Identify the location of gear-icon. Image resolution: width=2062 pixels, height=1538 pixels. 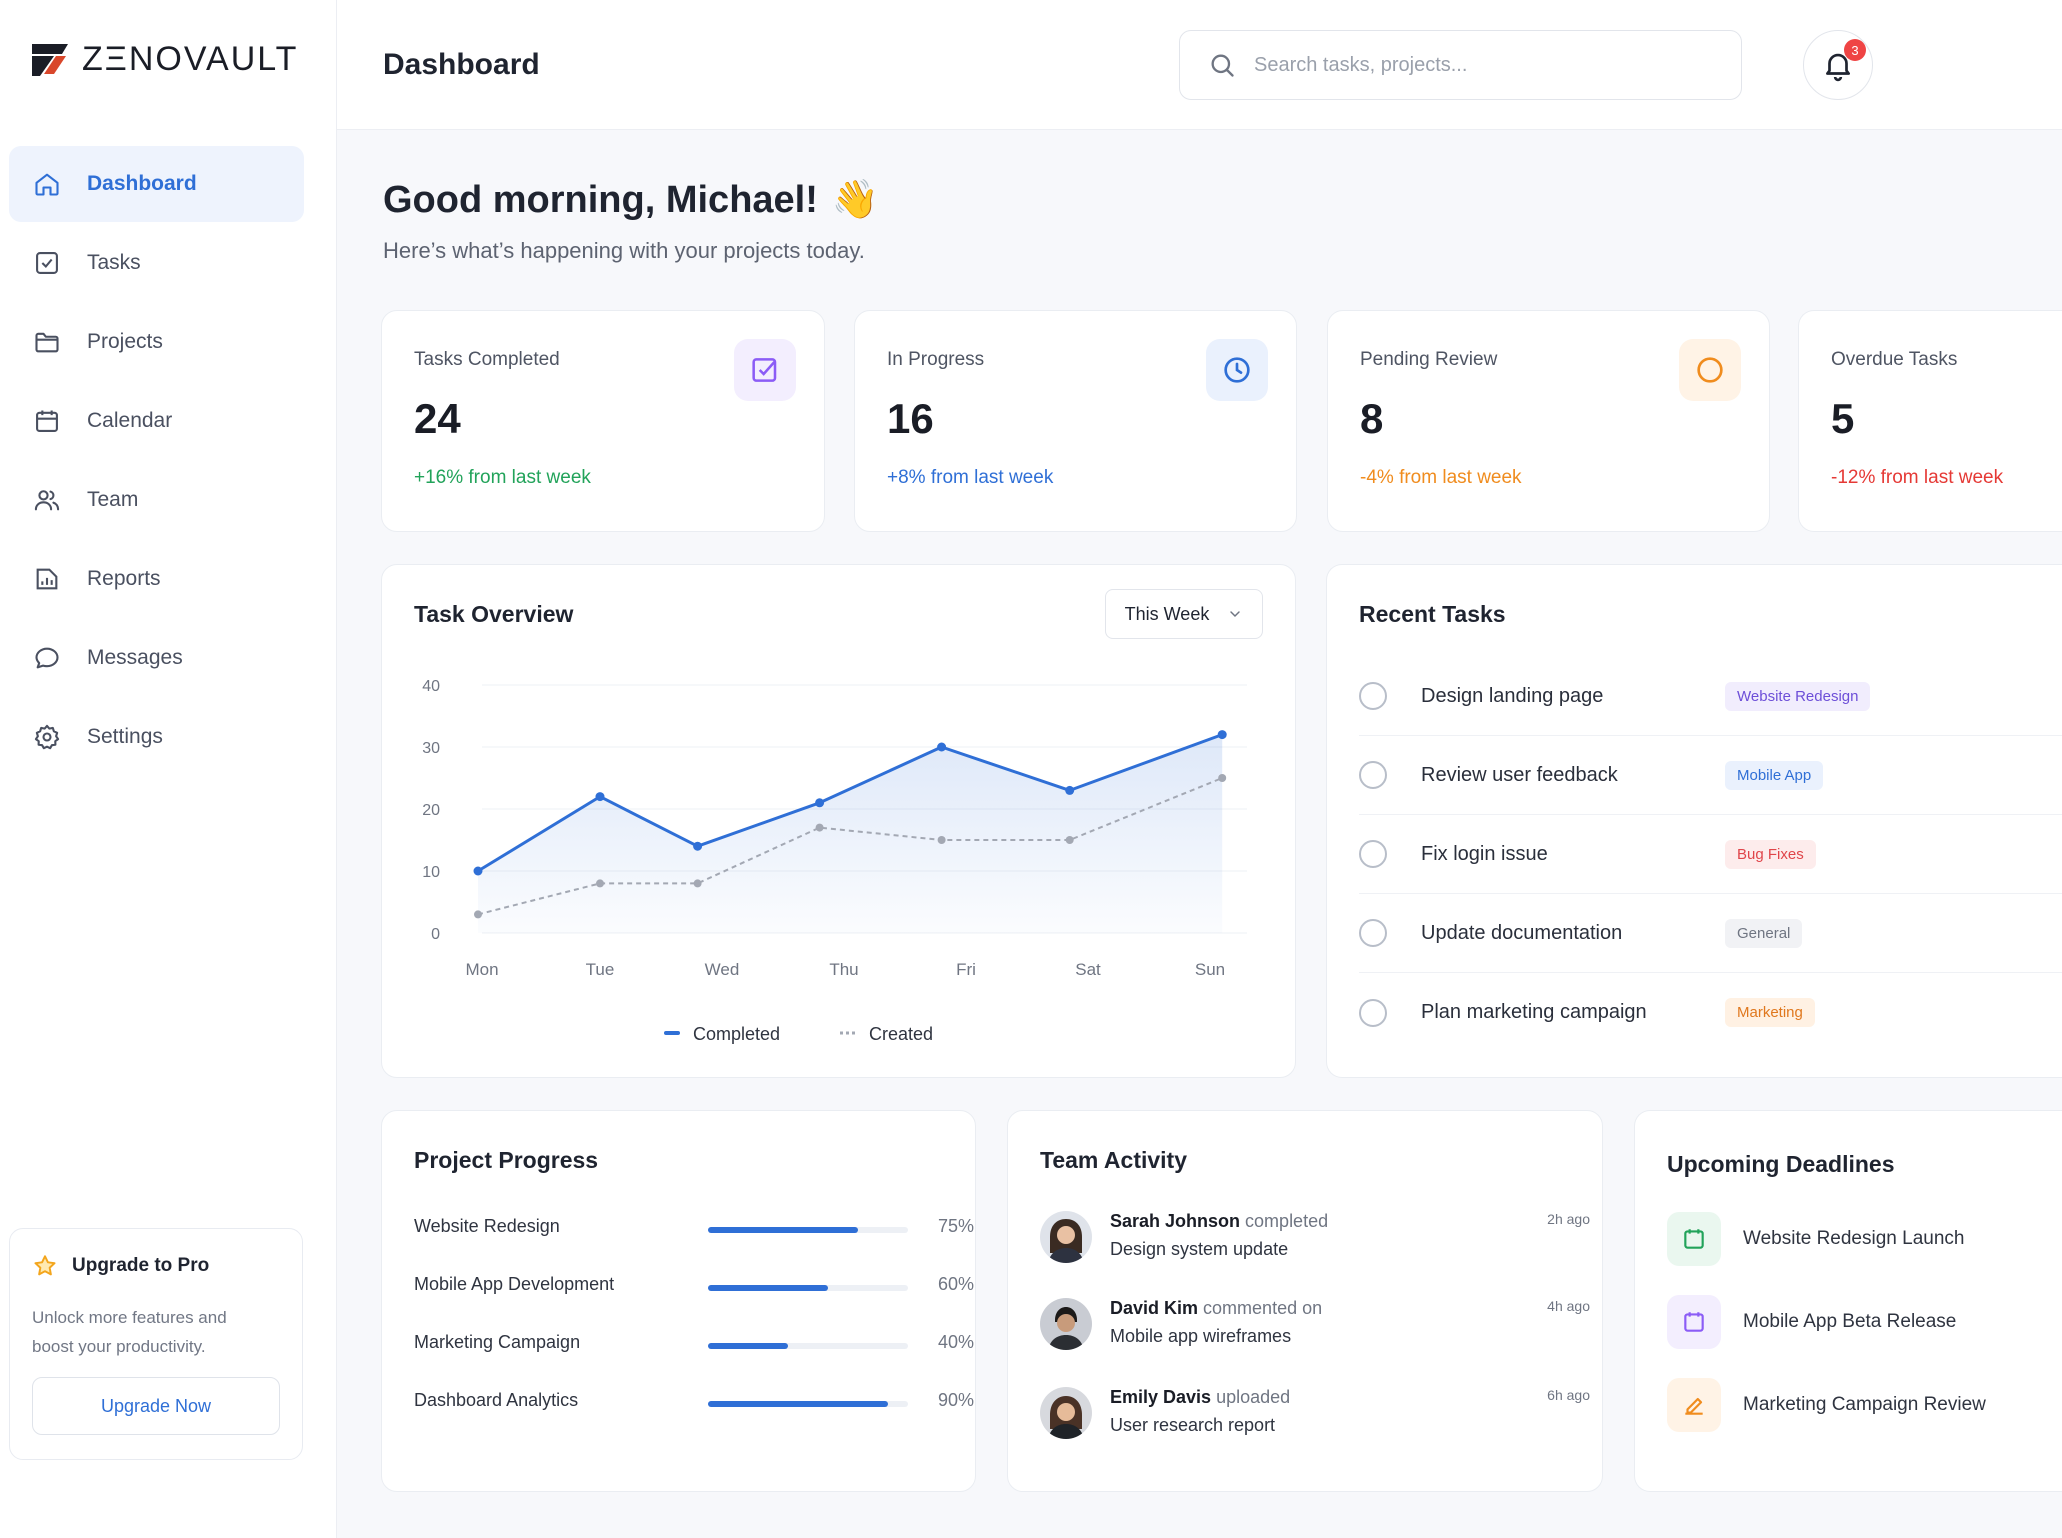
(47, 737).